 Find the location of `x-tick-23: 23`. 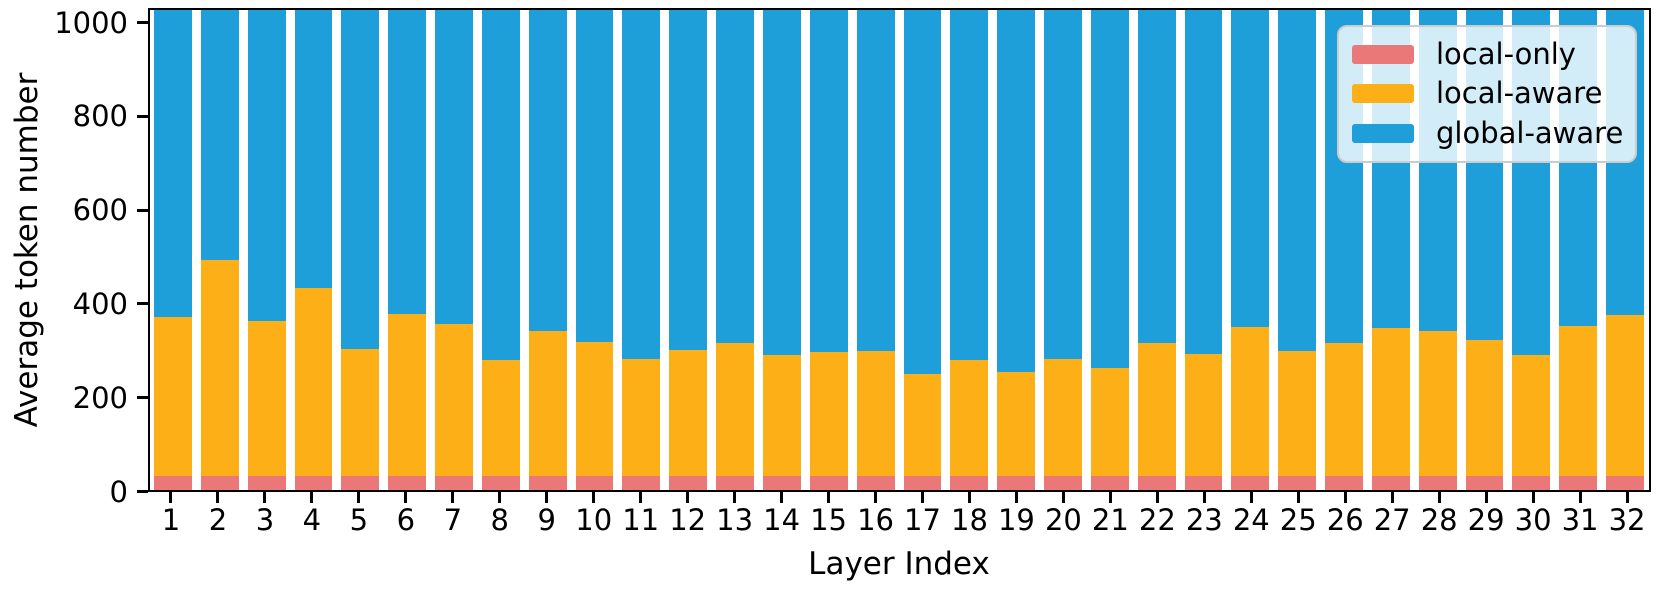

x-tick-23: 23 is located at coordinates (1204, 514).